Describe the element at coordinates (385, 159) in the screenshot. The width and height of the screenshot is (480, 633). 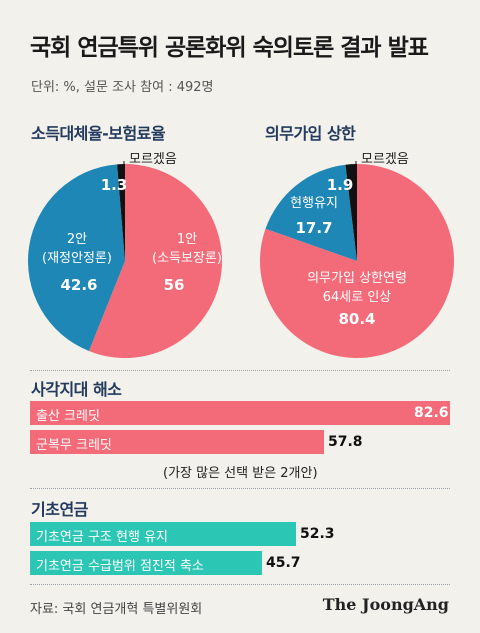
I see `pie2-unknown-label: 모르겠음` at that location.